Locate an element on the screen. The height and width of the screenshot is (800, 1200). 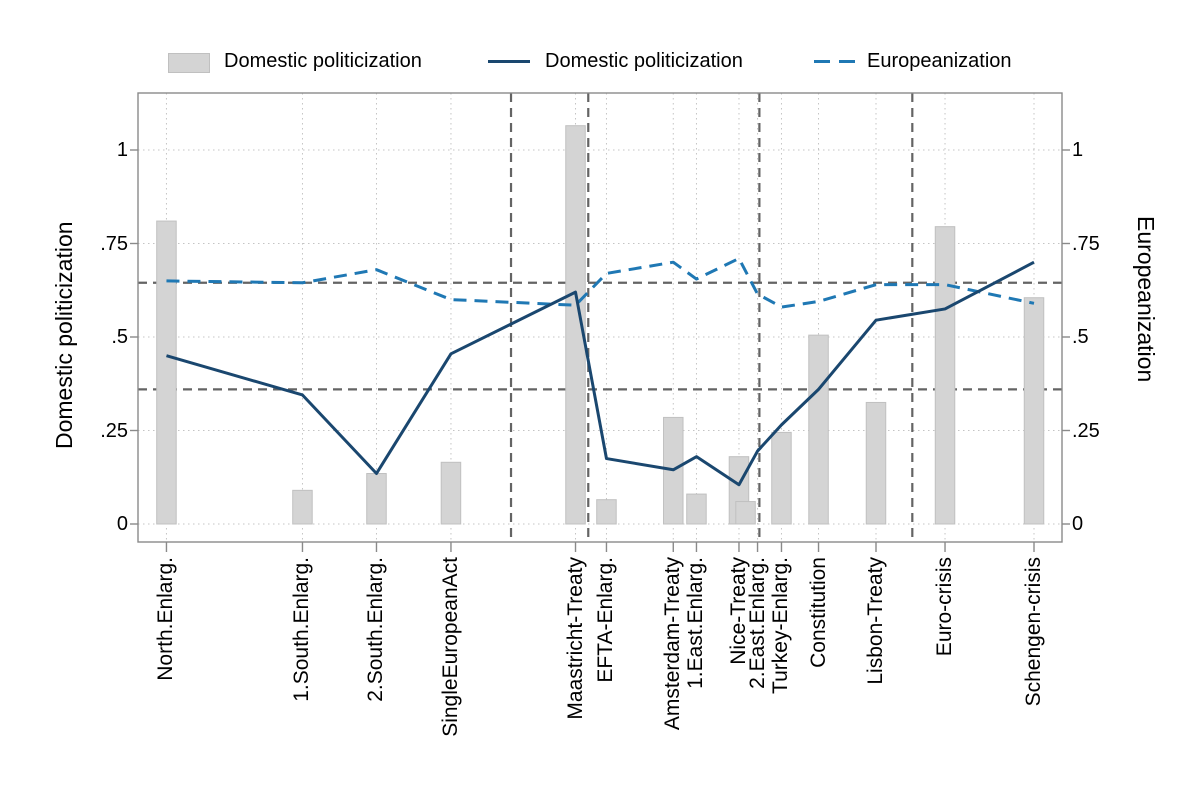
x-axis-category-label: North.Enlarg. is located at coordinates (166, 619).